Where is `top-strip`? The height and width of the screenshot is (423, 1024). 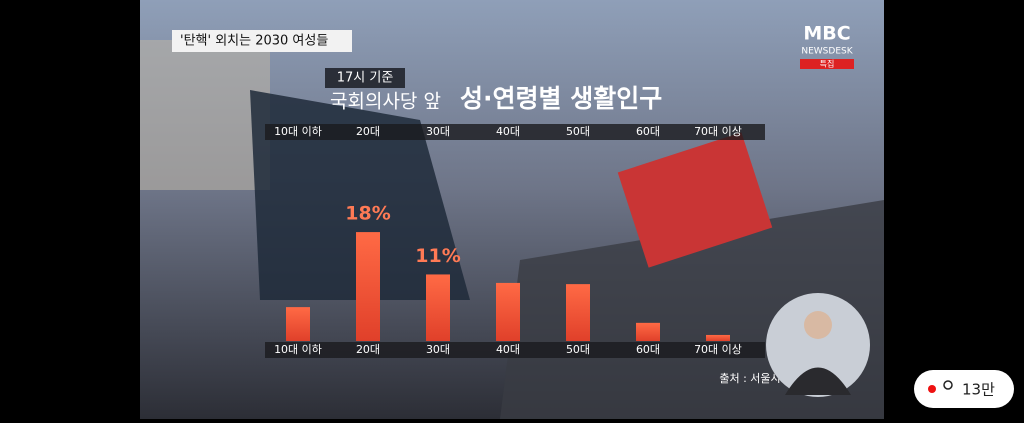
top-strip is located at coordinates (515, 132).